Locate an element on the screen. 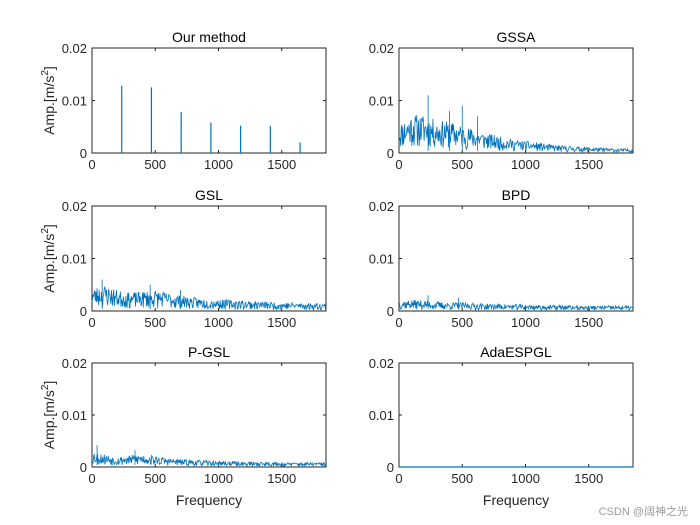  subplot-gsl: 0 500 1000 1500 0 0.01 0.02 GSL Amp.[m/s2] is located at coordinates (183, 258).